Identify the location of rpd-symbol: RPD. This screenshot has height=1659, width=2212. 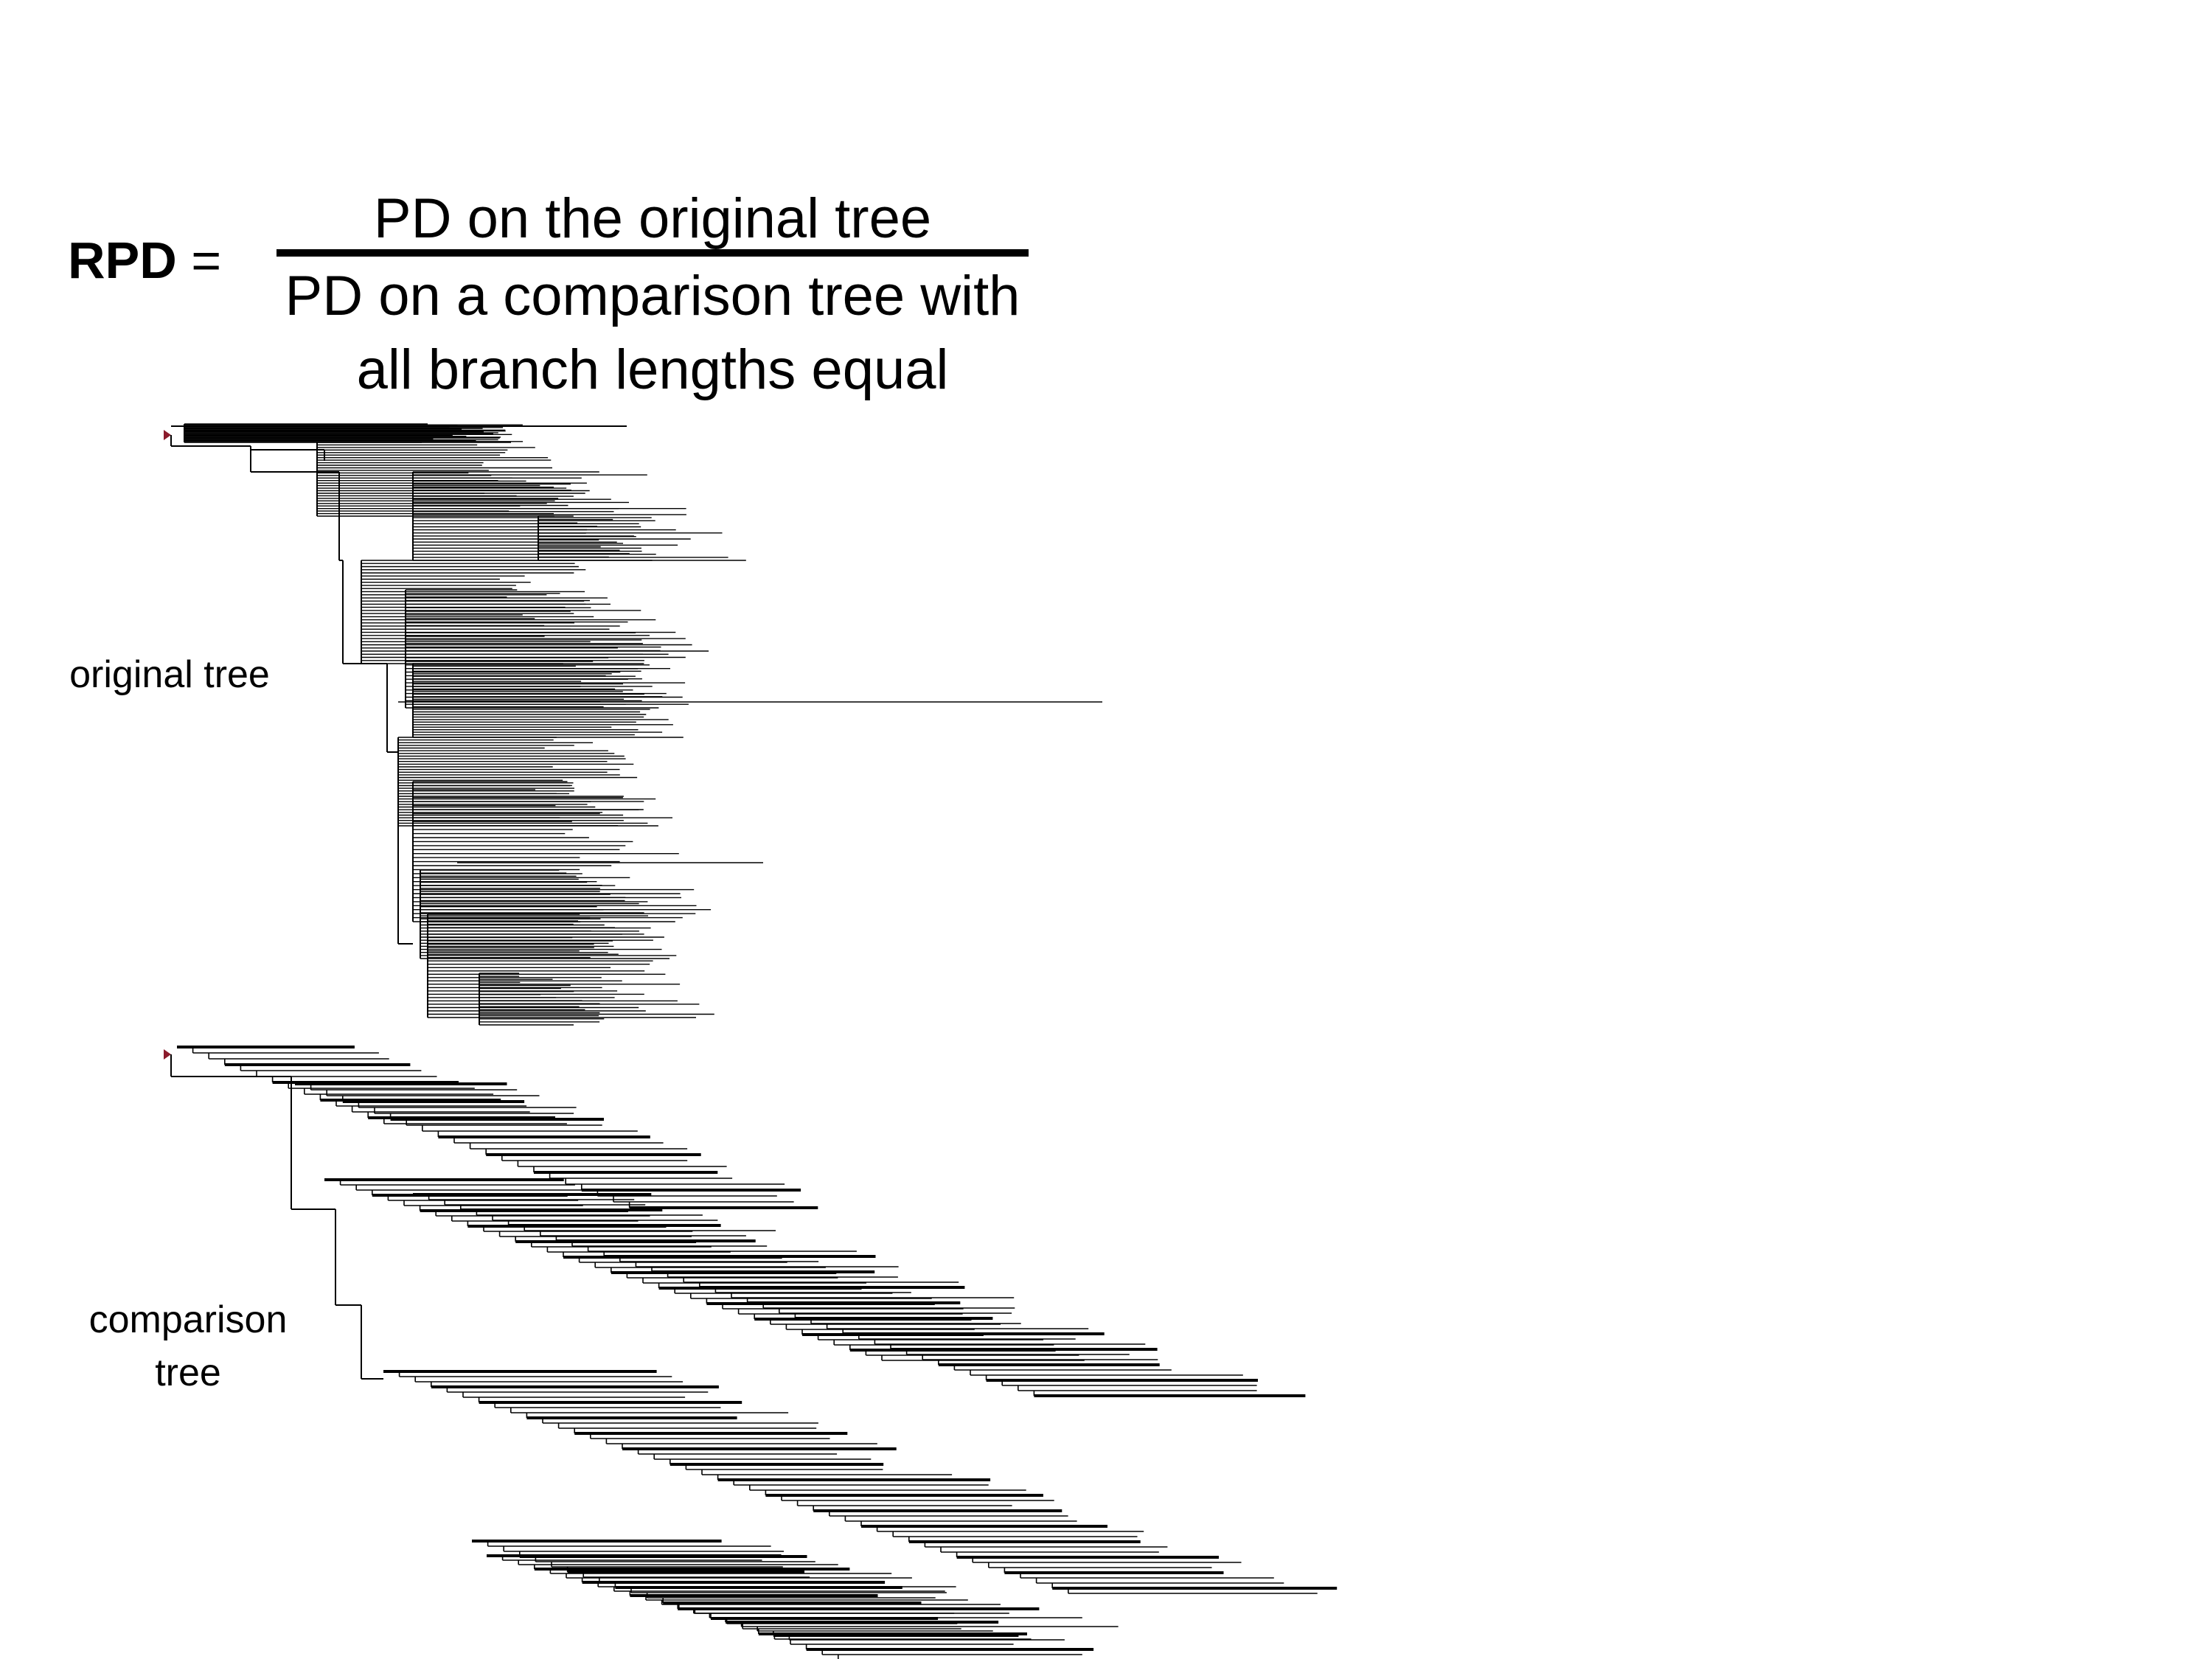
(122, 260).